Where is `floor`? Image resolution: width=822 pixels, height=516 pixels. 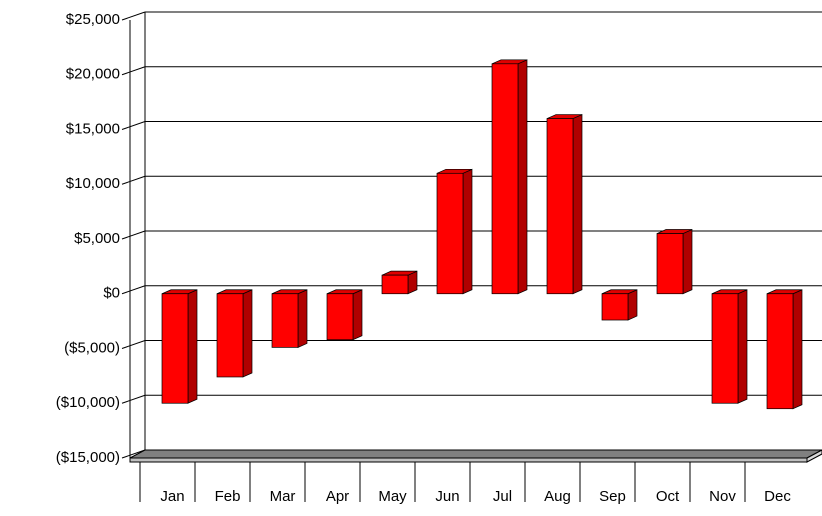
floor is located at coordinates (475, 454).